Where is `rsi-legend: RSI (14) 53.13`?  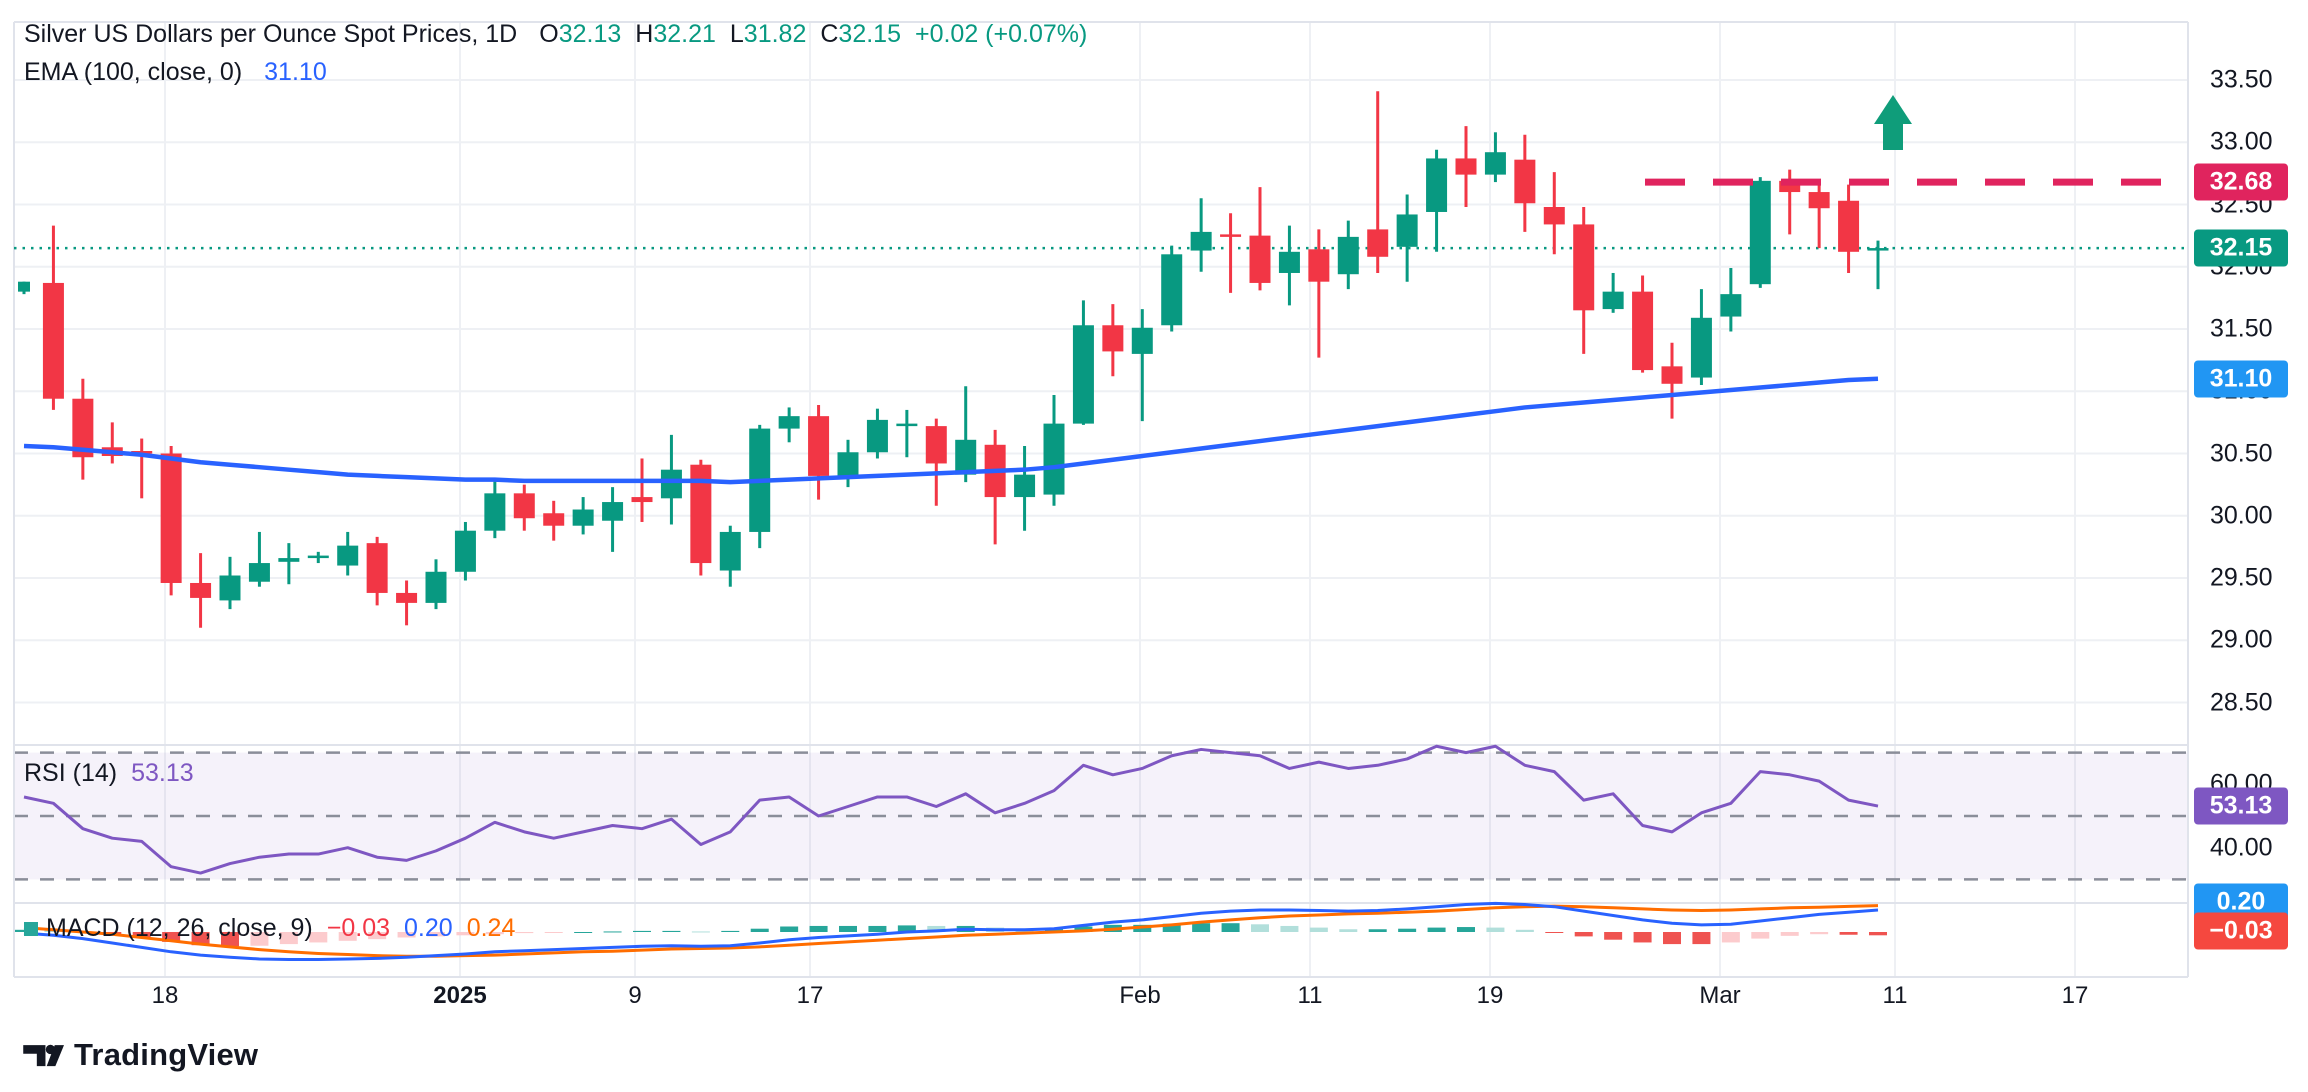
rsi-legend: RSI (14) 53.13 is located at coordinates (109, 773).